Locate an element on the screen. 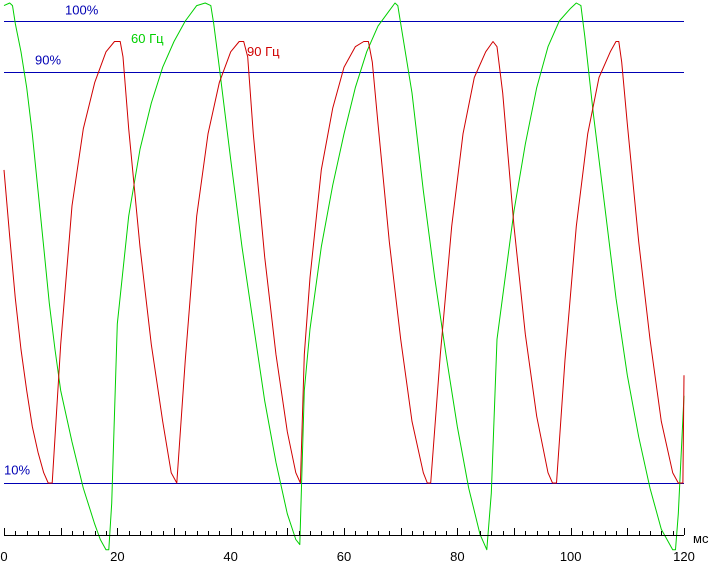 This screenshot has height=563, width=711. x-tick-label: 40 is located at coordinates (230, 556).